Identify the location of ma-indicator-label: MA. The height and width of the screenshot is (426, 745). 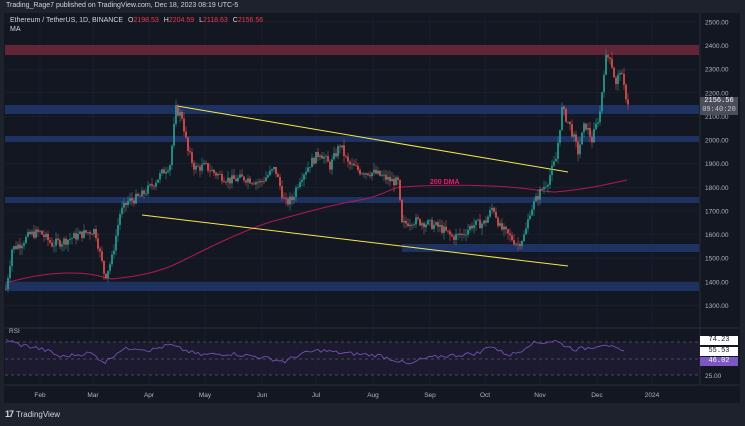
(15, 29).